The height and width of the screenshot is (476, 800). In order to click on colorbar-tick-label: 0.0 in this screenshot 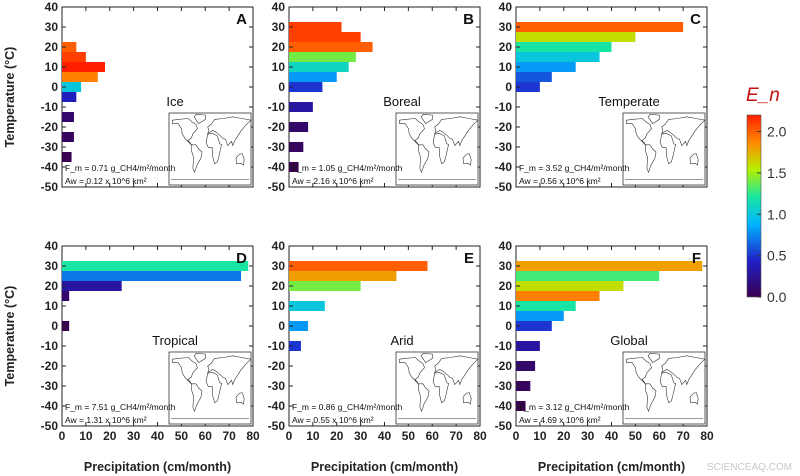, I will do `click(777, 297)`.